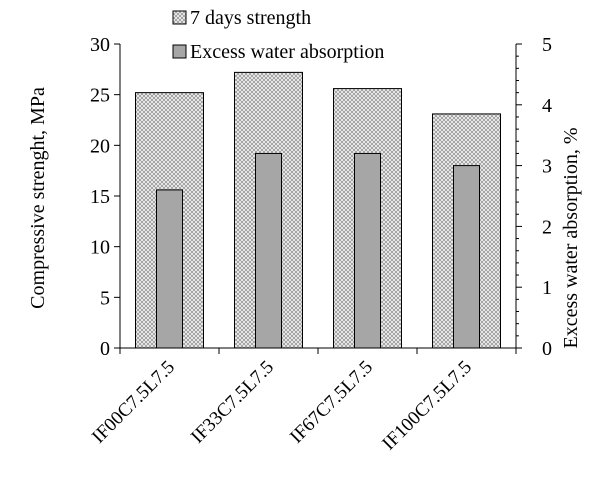 The width and height of the screenshot is (590, 497). Describe the element at coordinates (250, 18) in the screenshot. I see `legend-label-strength: 7 days strength` at that location.